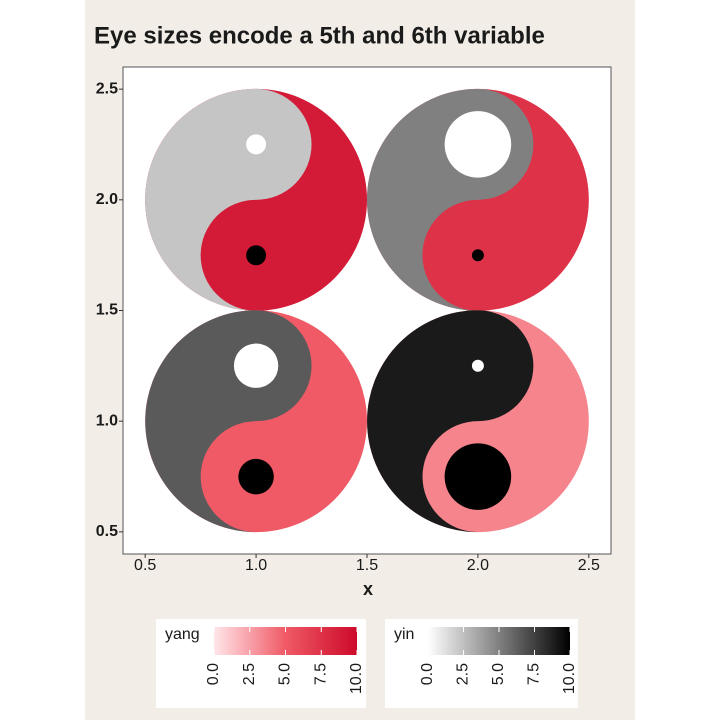  What do you see at coordinates (256, 565) in the screenshot?
I see `x-tick-label: 1.0` at bounding box center [256, 565].